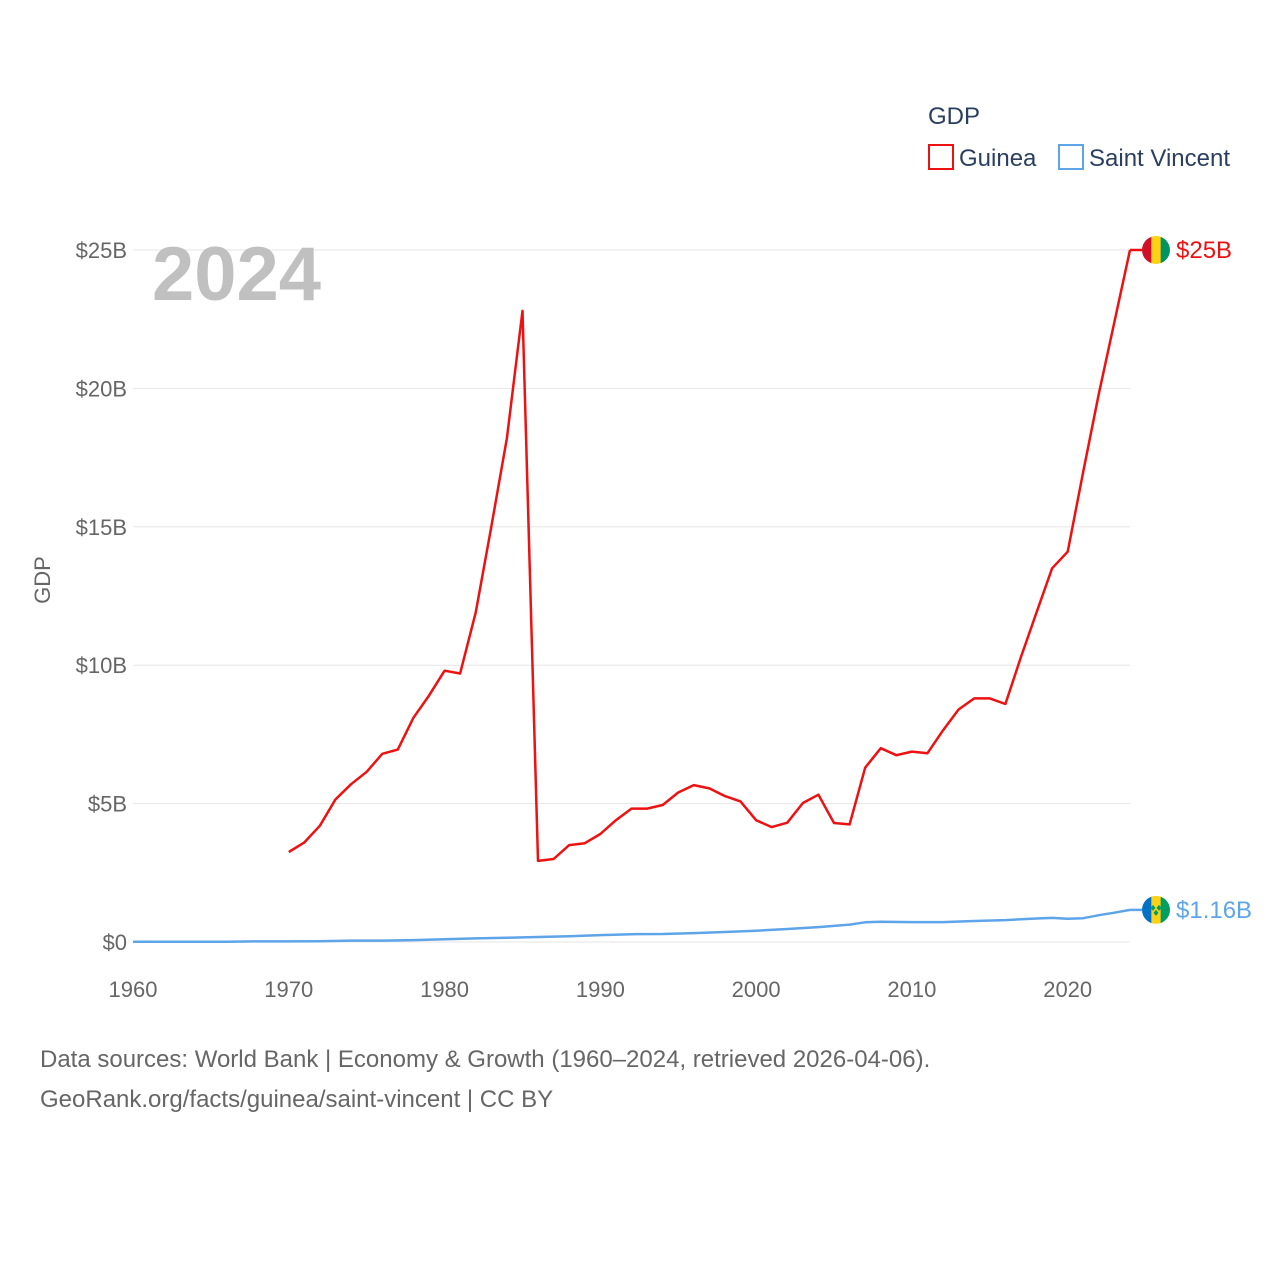  What do you see at coordinates (954, 116) in the screenshot?
I see `legend-title: GDP` at bounding box center [954, 116].